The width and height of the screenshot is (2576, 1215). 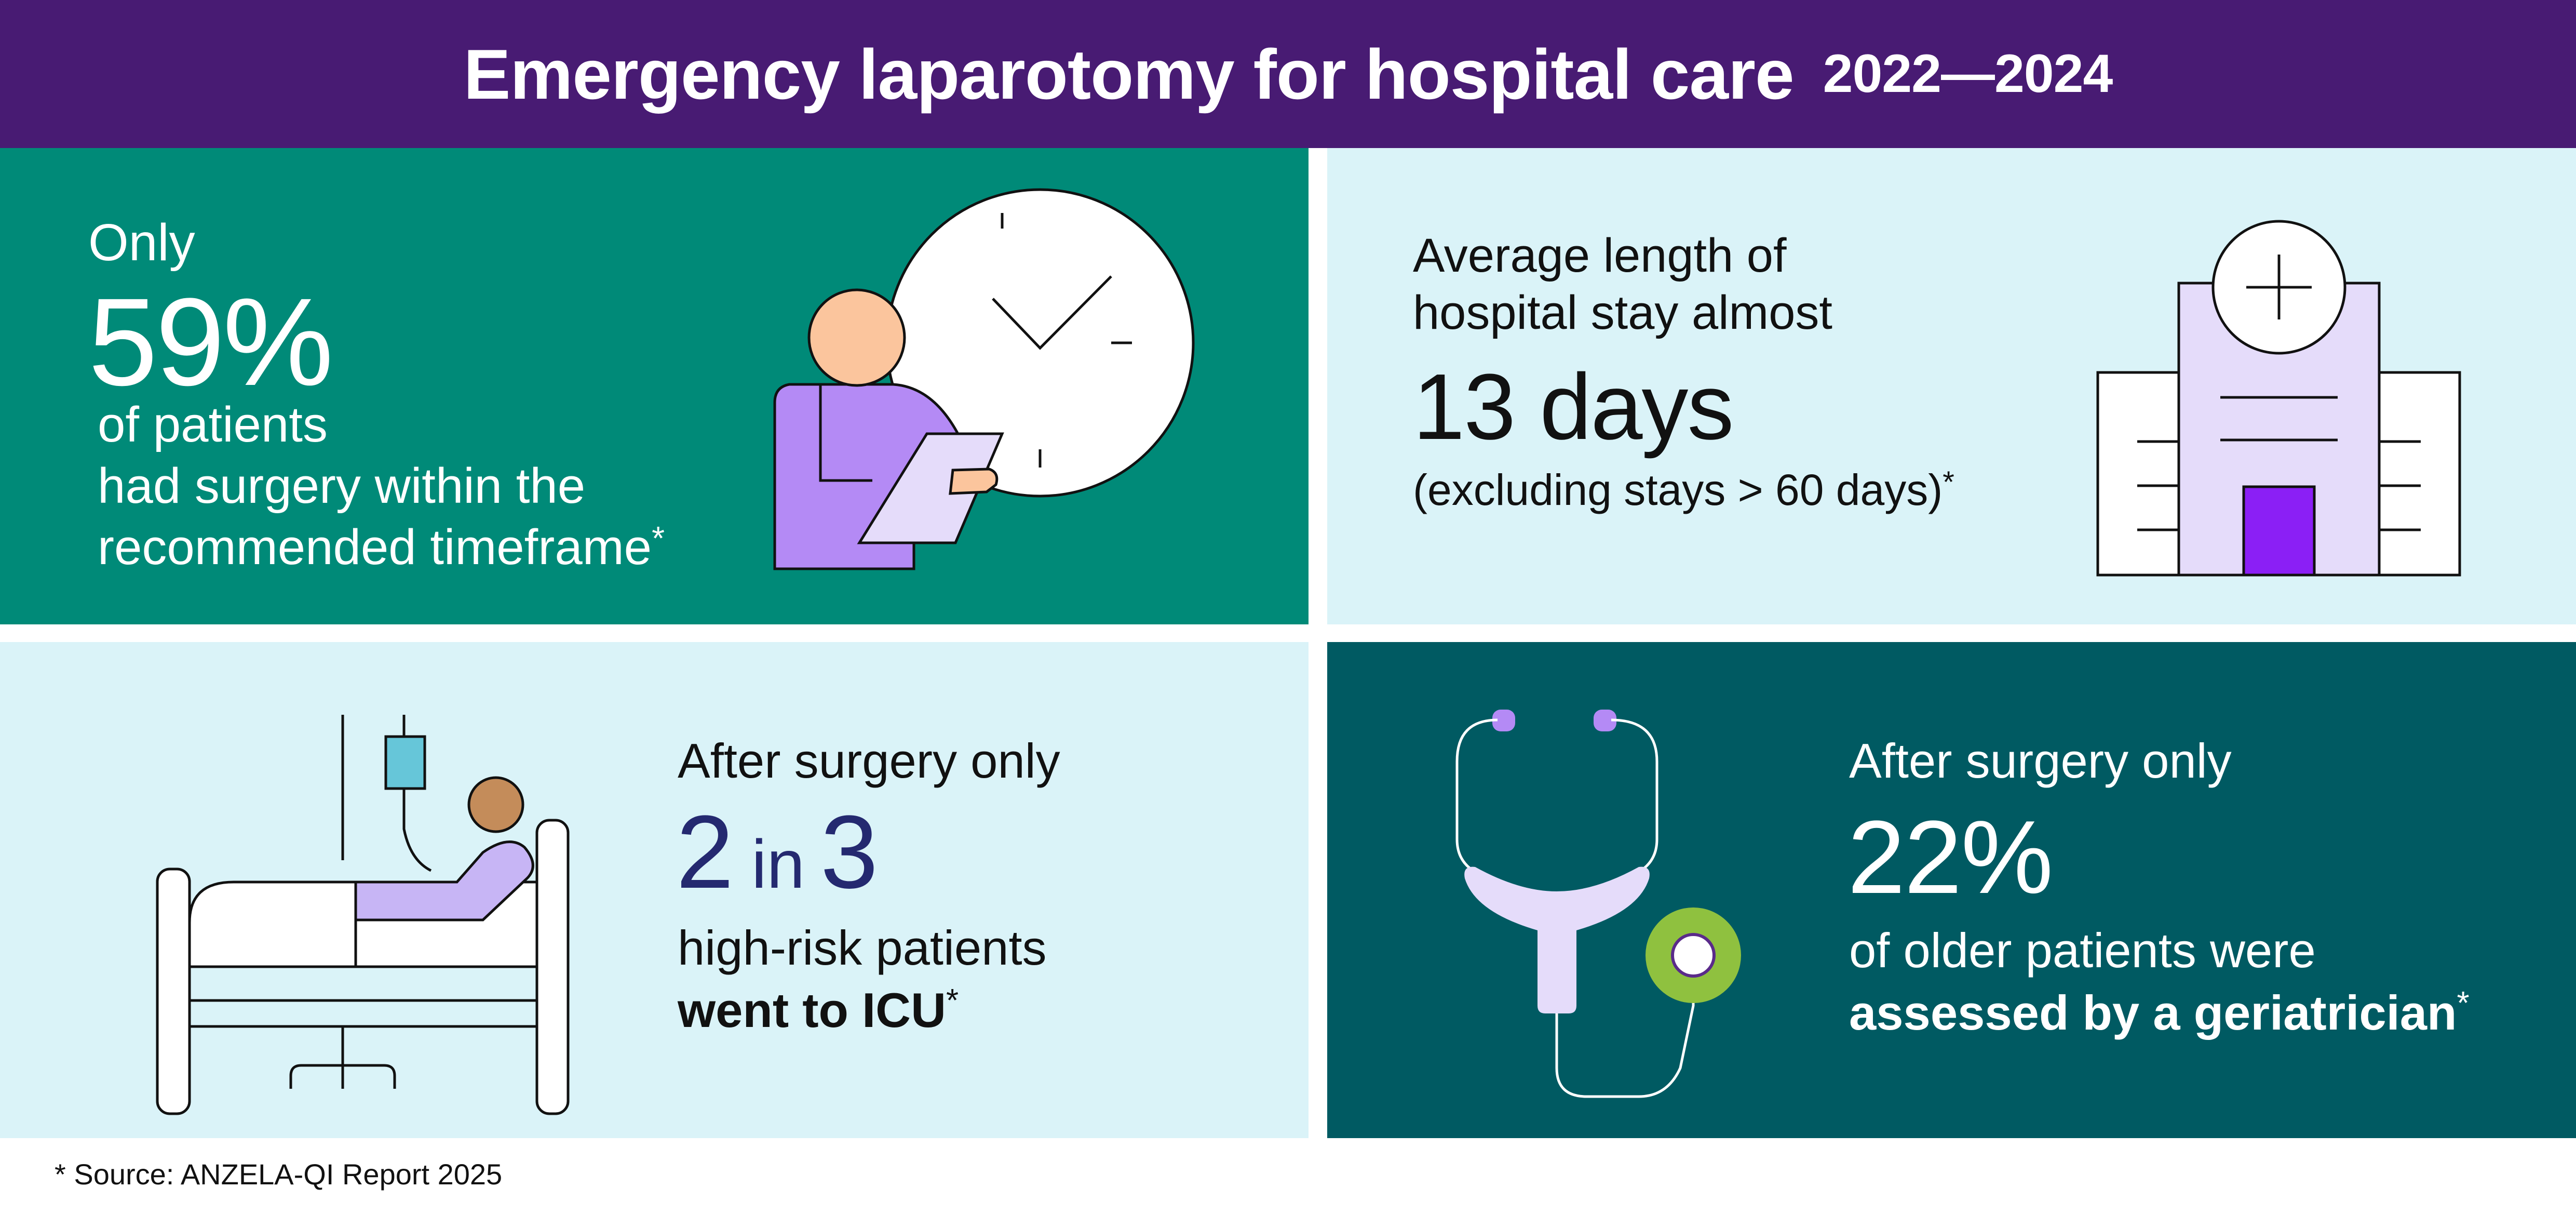 I want to click on person-with-clock-icon, so click(x=984, y=379).